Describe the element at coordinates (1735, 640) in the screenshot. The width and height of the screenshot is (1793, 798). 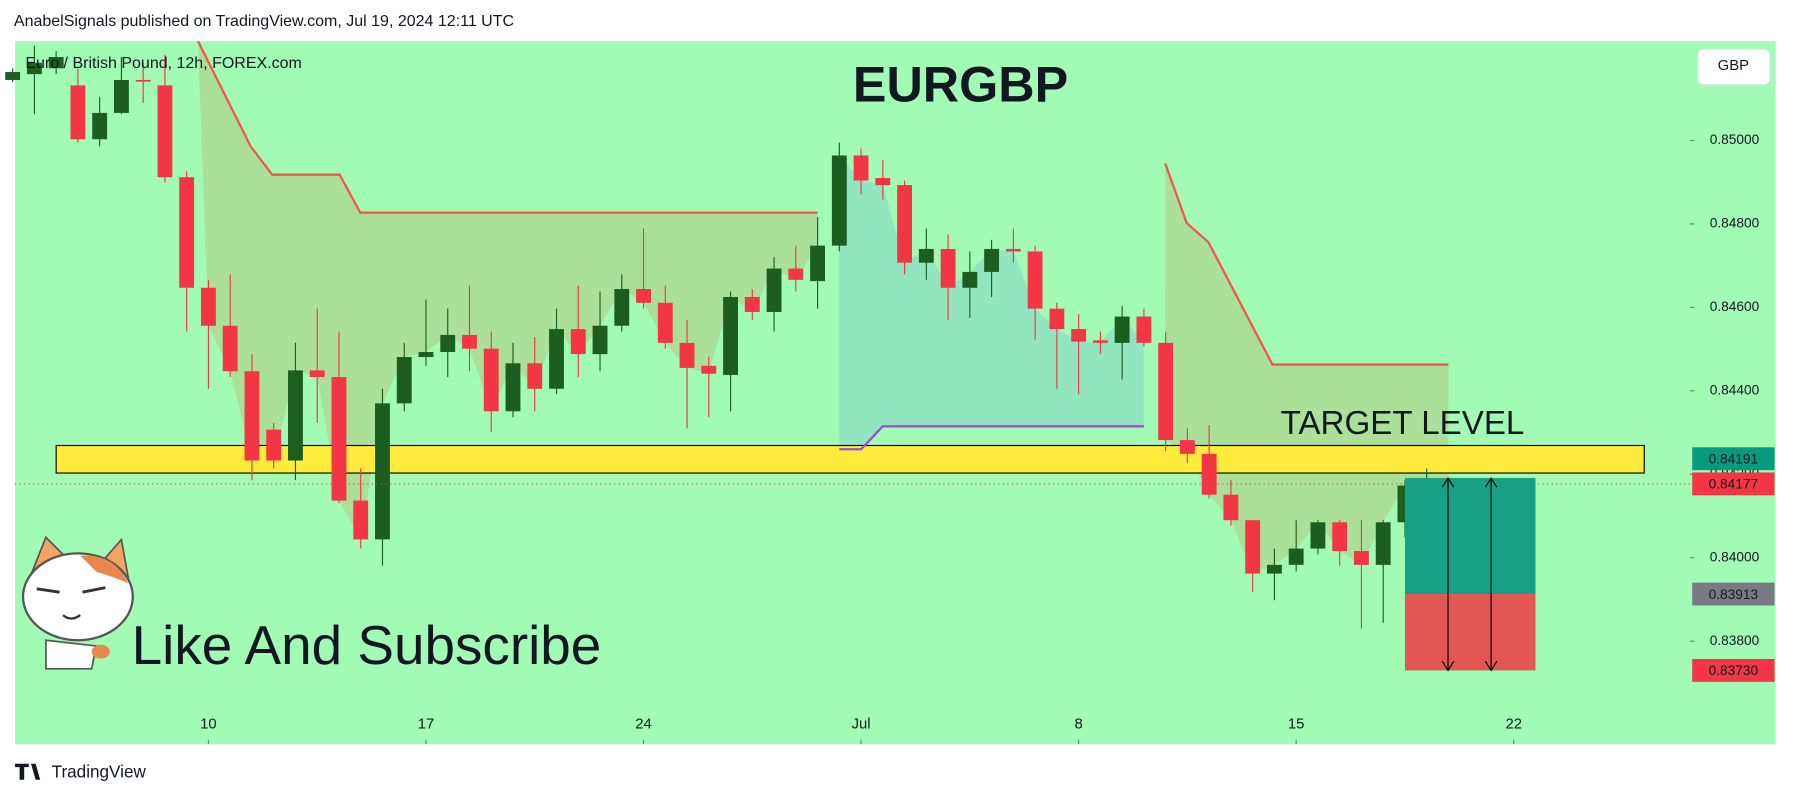
I see `y-tick-label: 0.83800` at that location.